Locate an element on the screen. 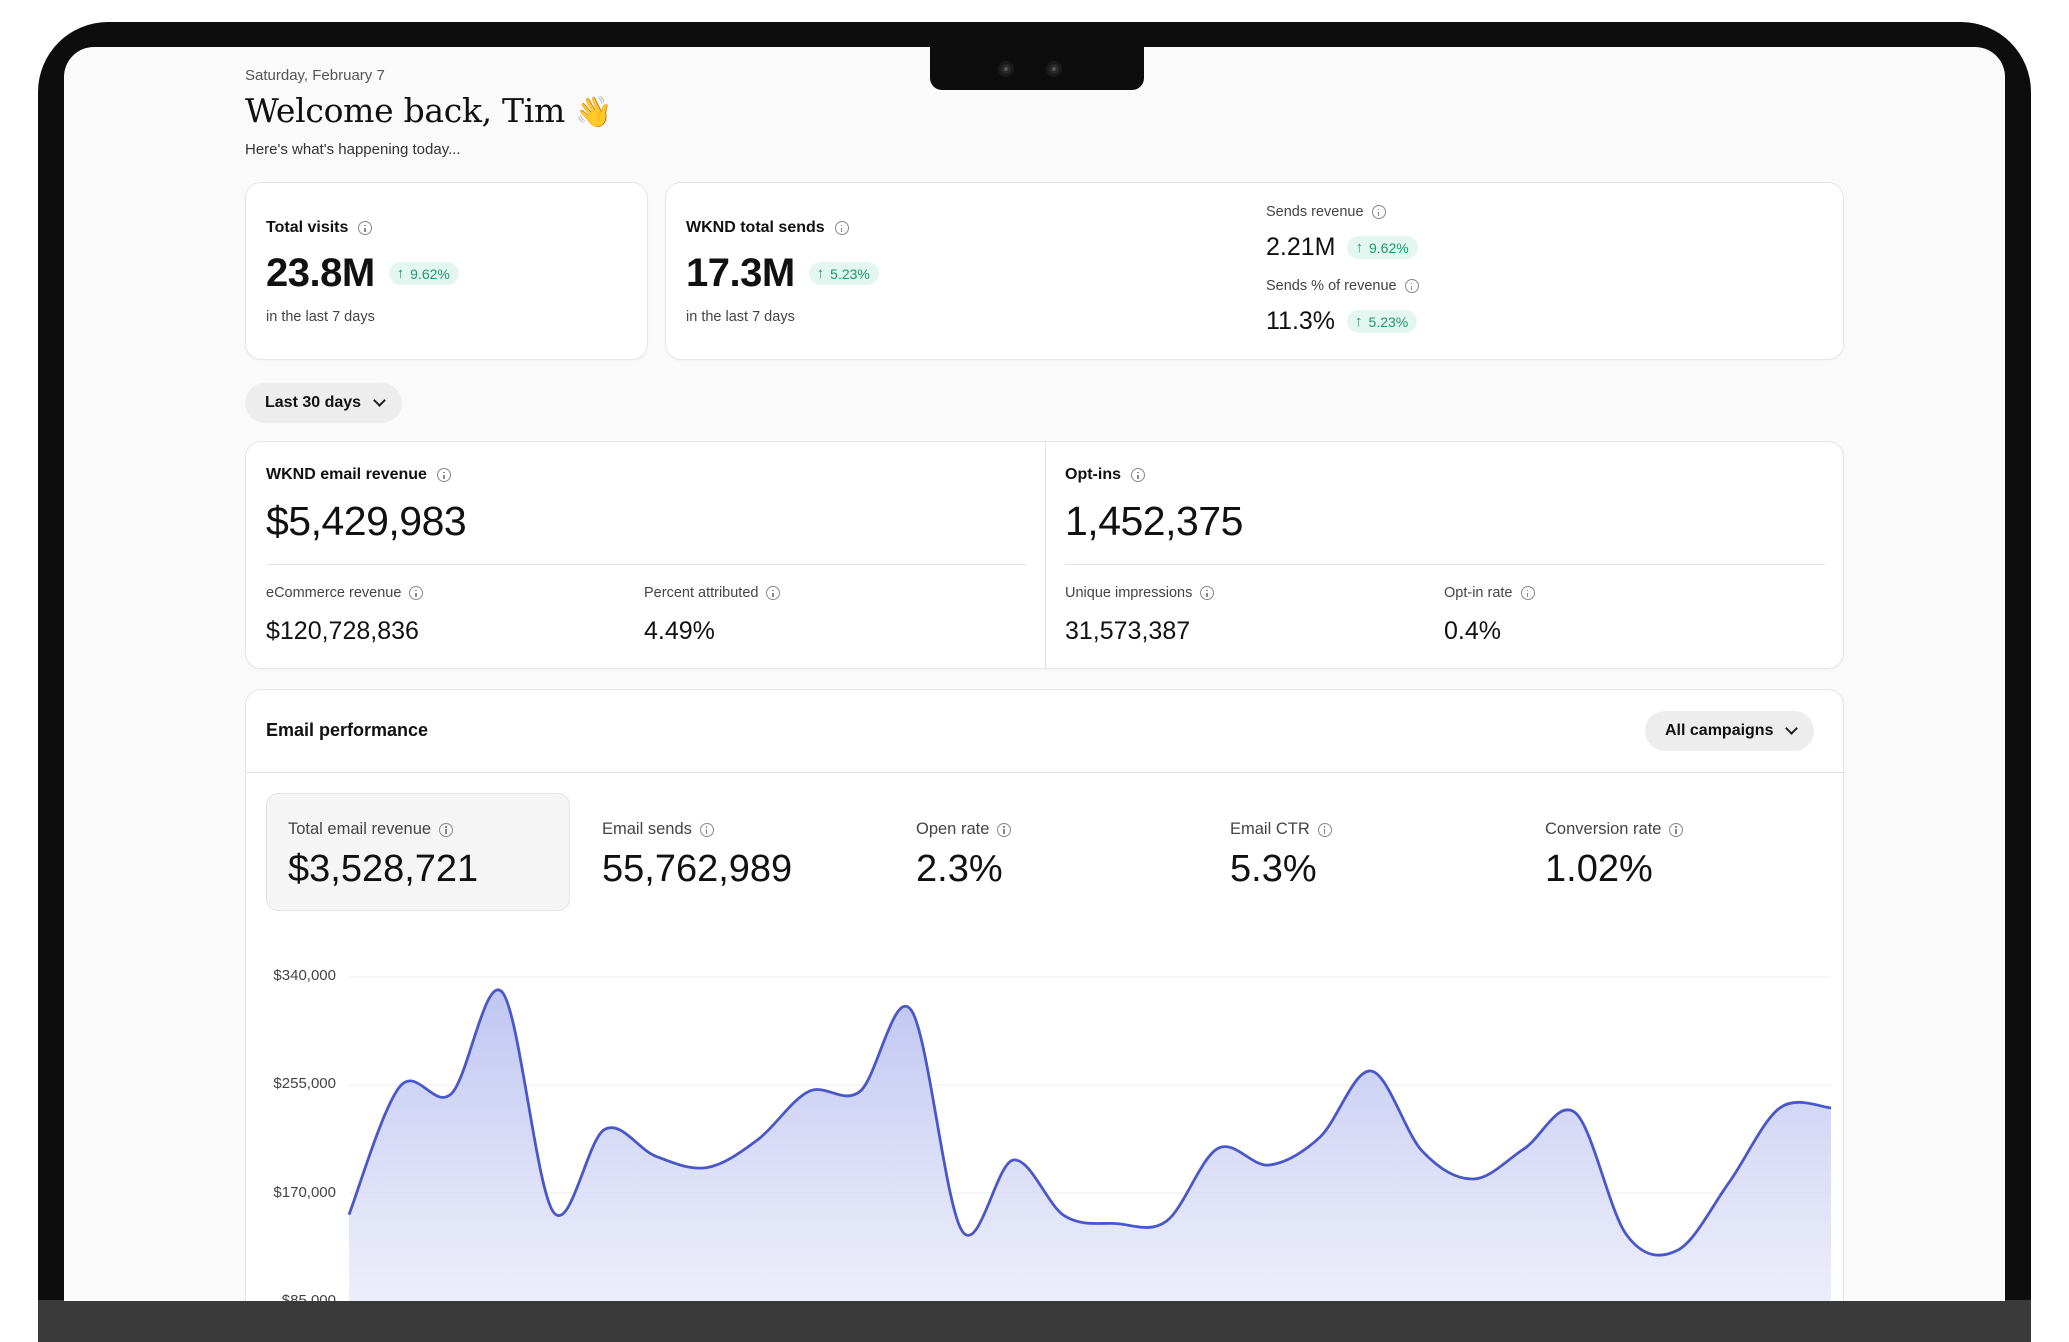 Image resolution: width=2069 pixels, height=1342 pixels. unique-impressions-label: Unique impressions is located at coordinates (1140, 593).